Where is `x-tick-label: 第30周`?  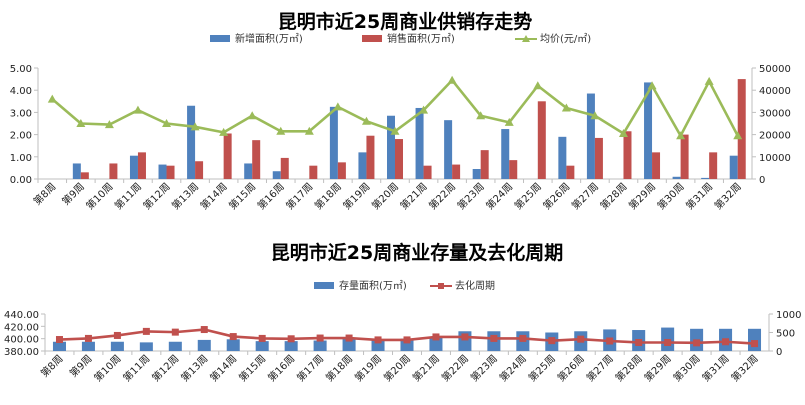
x-tick-label: 第30周 is located at coordinates (670, 196).